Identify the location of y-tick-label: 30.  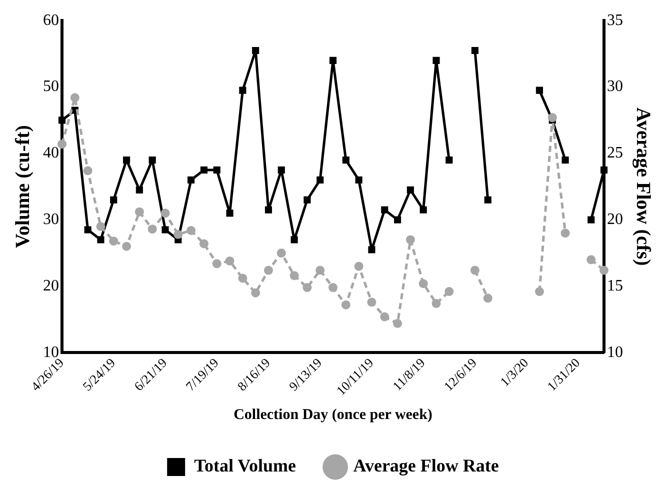
(51, 219).